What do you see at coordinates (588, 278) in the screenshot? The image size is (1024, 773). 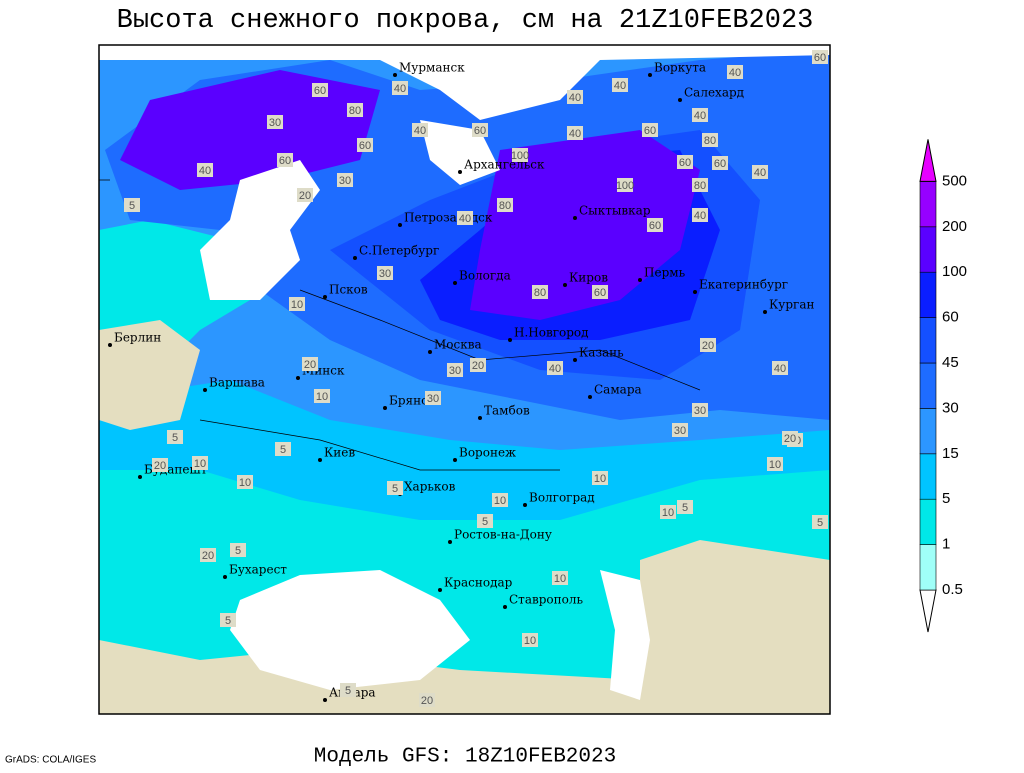 I see `city-label: Киров` at bounding box center [588, 278].